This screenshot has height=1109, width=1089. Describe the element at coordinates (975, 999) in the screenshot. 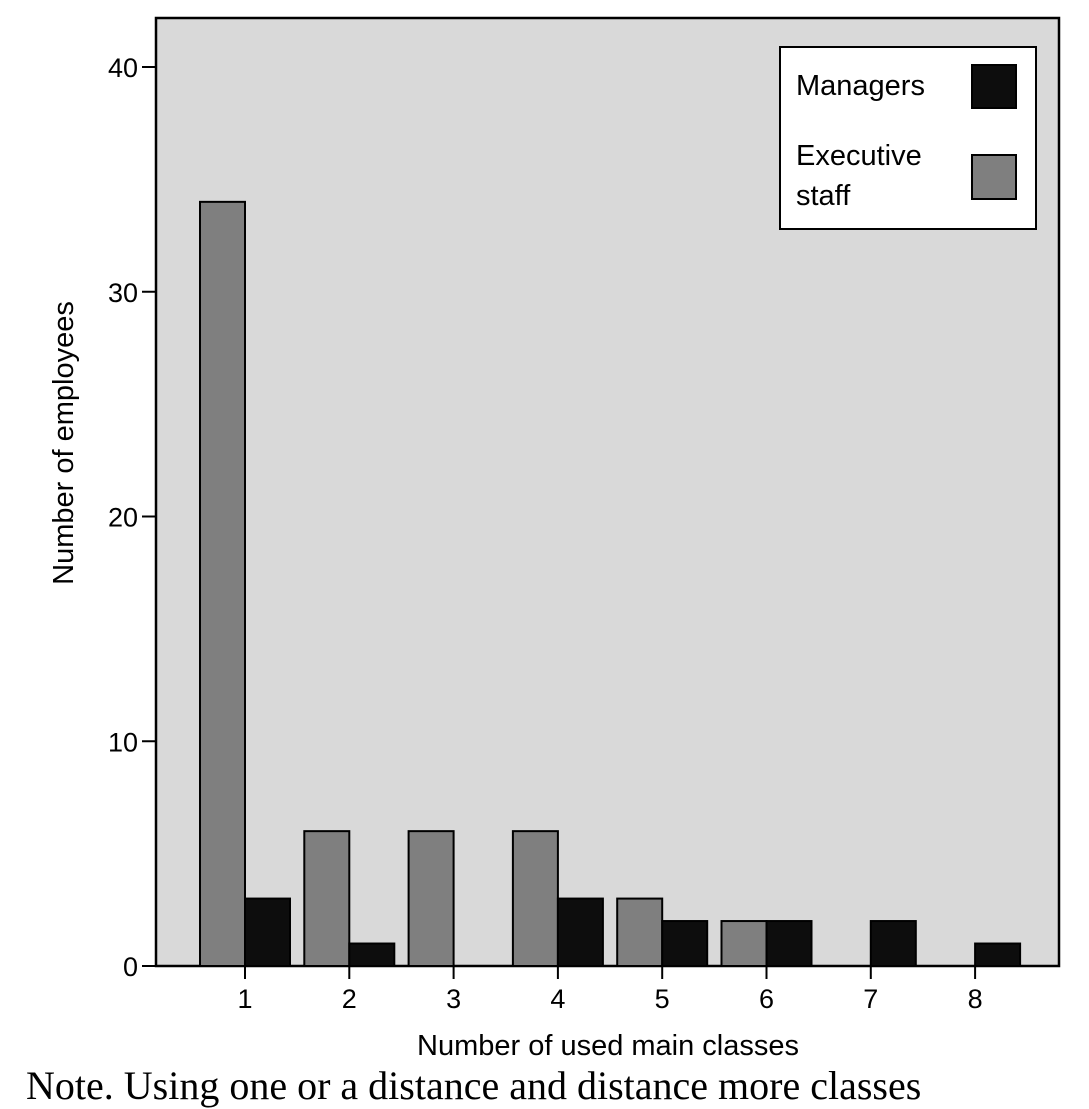

I see `x-tick-label-8: 8` at that location.